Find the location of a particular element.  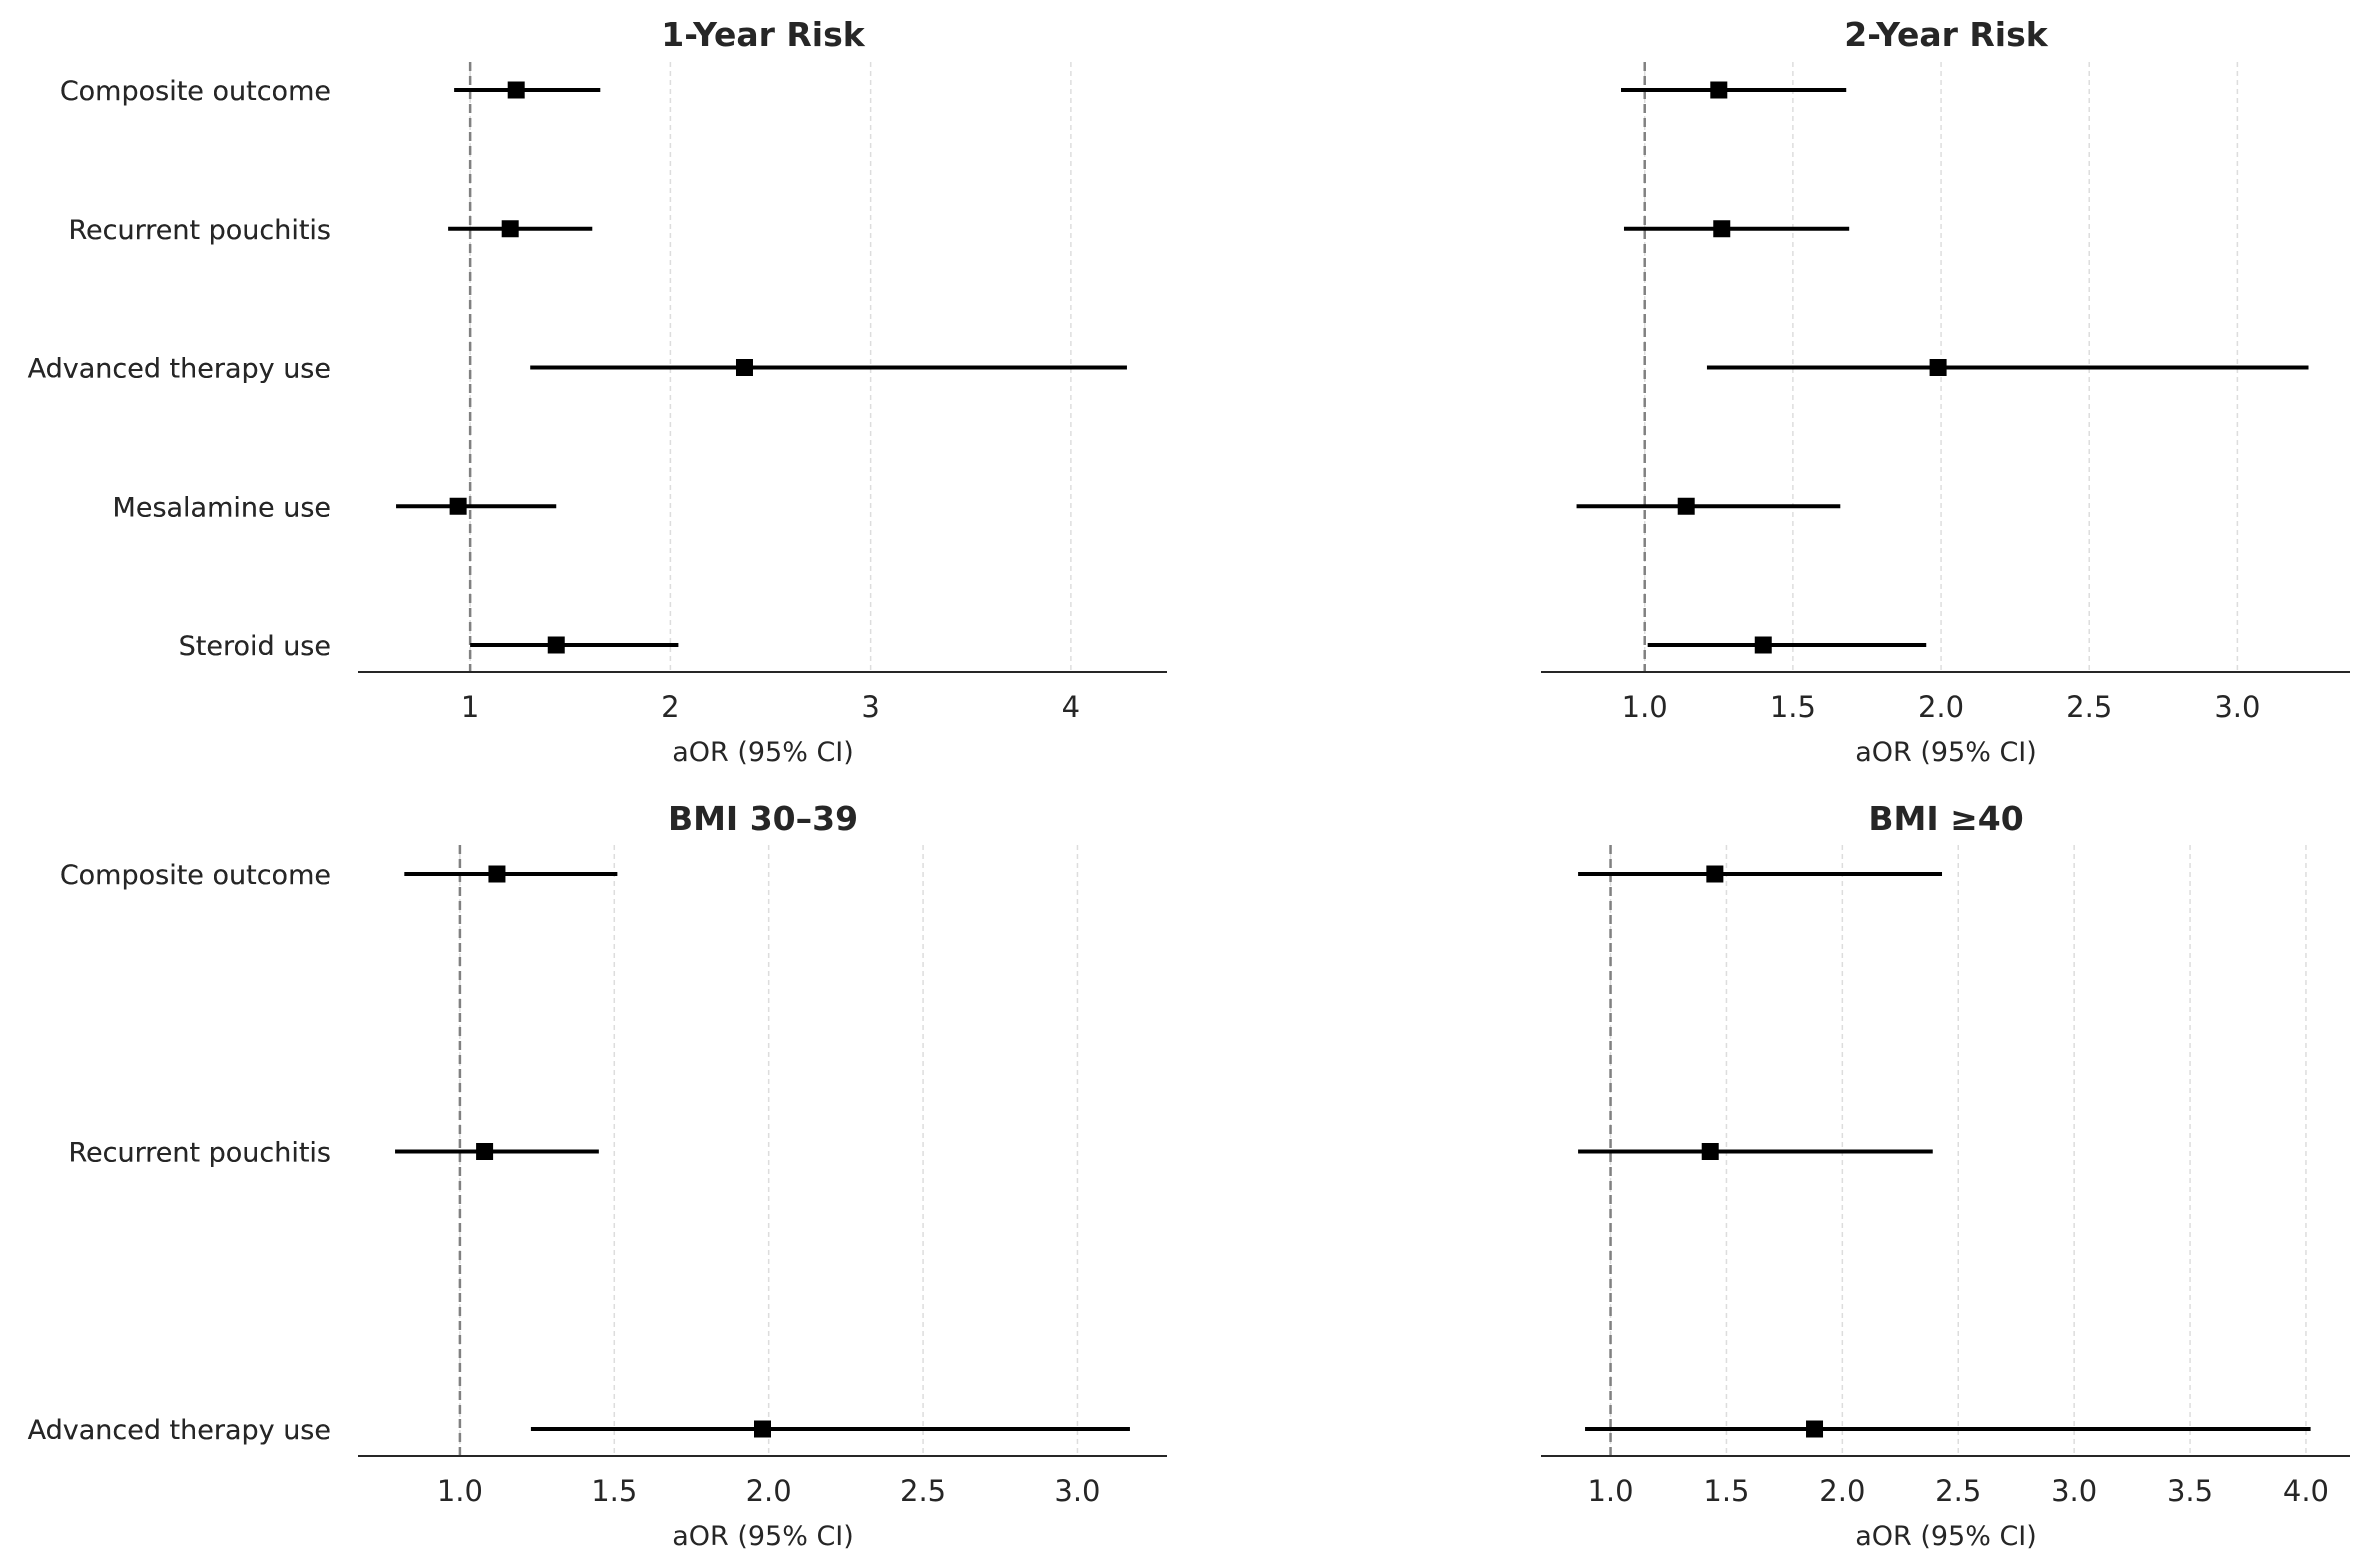

panel-title: 1-Year Risk is located at coordinates (763, 34).